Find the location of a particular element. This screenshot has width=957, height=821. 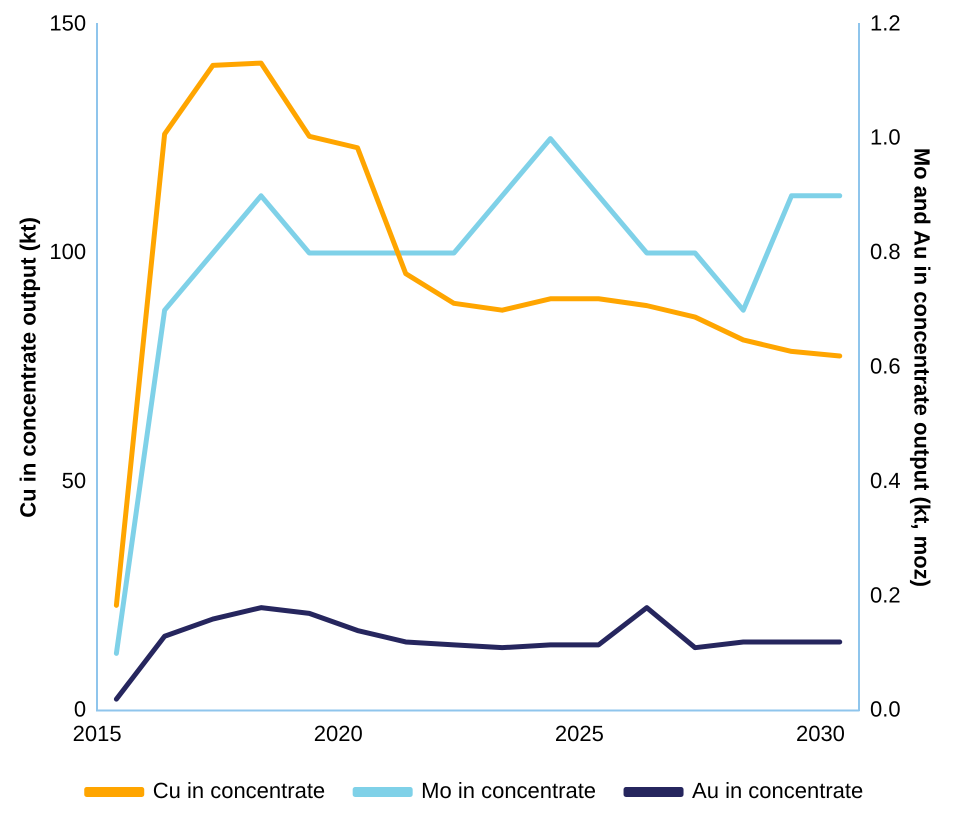

y-tick-label: 100 is located at coordinates (67, 251).